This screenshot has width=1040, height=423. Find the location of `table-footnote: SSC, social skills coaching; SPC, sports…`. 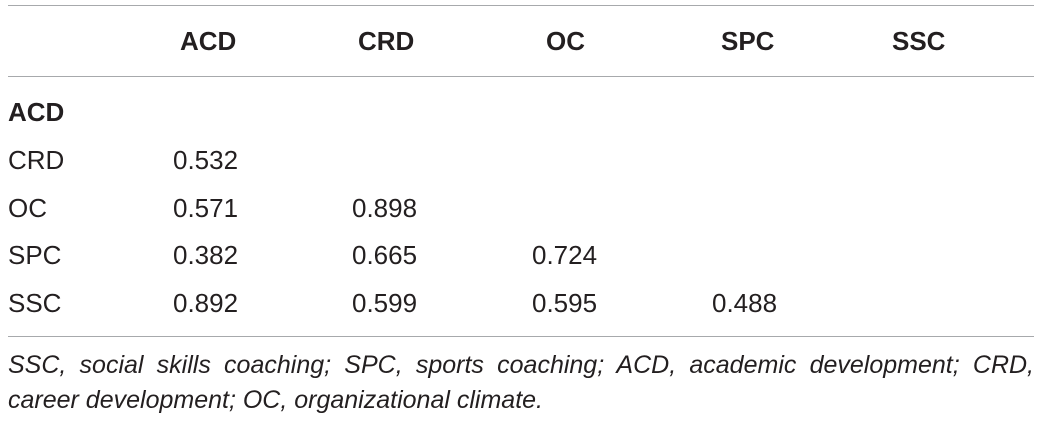

table-footnote: SSC, social skills coaching; SPC, sports… is located at coordinates (521, 382).